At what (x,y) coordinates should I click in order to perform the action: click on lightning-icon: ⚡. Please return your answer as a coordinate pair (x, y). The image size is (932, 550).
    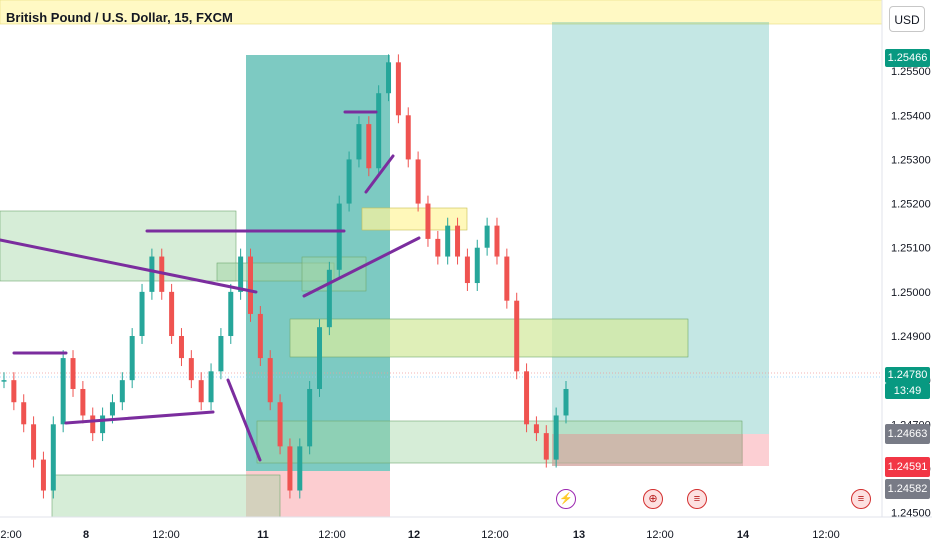
    Looking at the image, I should click on (566, 499).